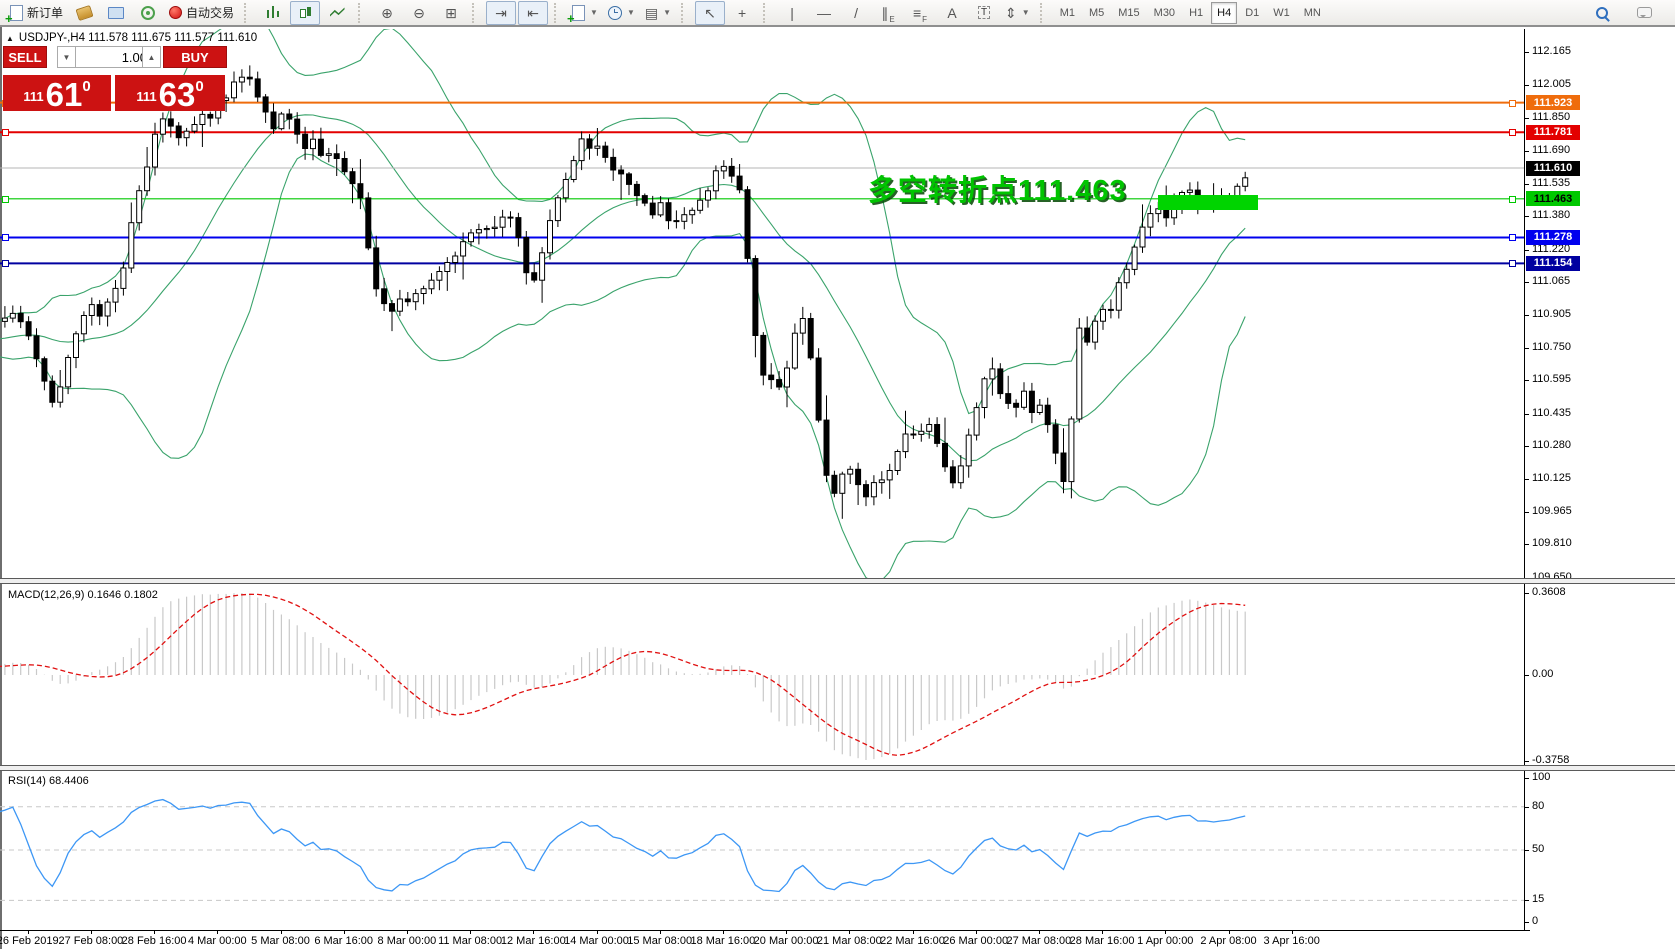 The image size is (1675, 949). I want to click on new-order-button: 新订单, so click(36, 13).